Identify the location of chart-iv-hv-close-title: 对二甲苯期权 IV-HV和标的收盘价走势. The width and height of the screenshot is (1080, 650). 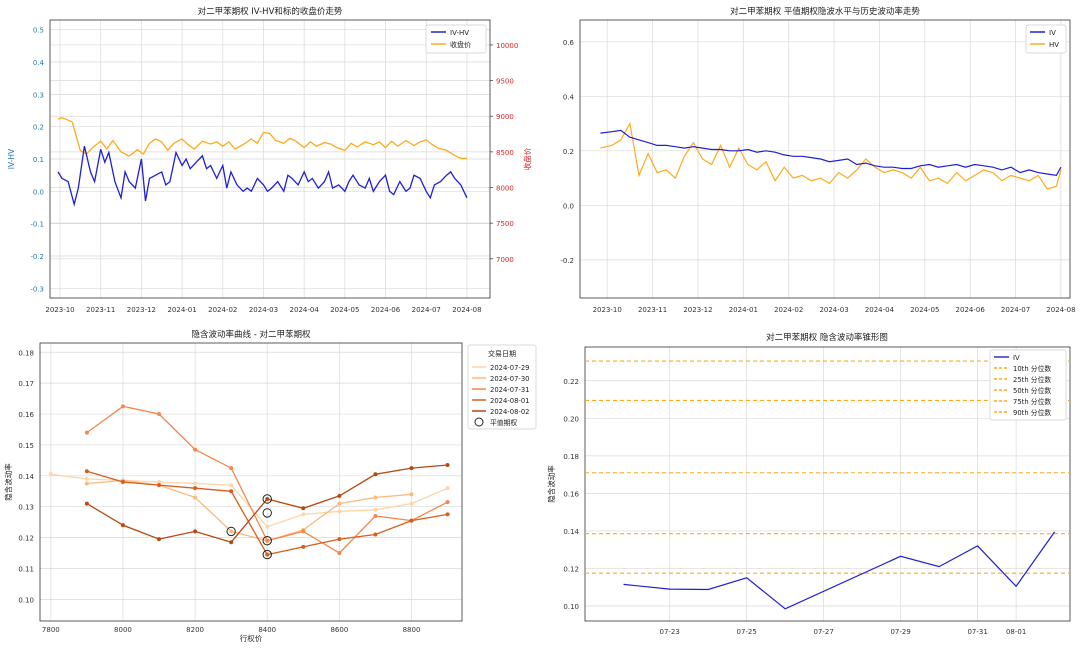
(270, 11).